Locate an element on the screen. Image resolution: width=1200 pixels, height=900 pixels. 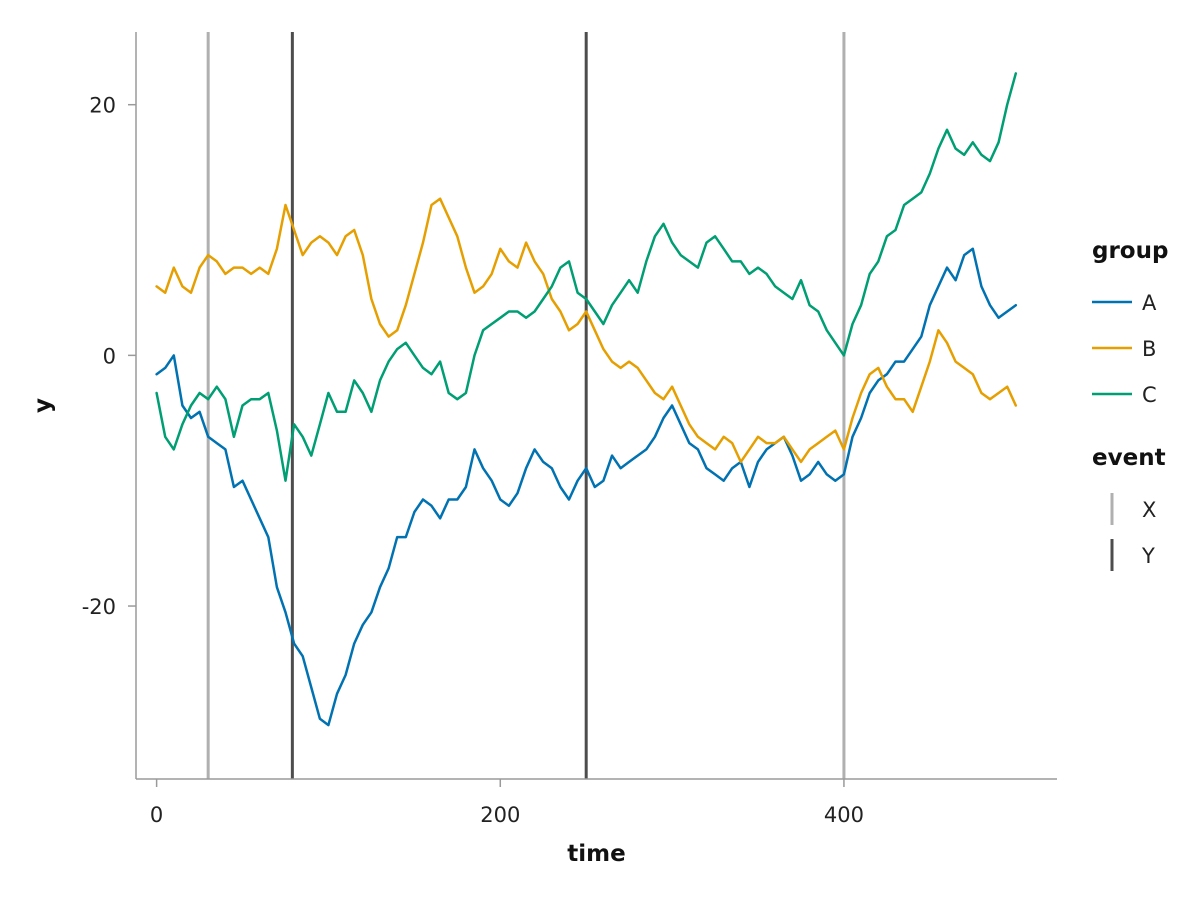
y-tick-label: 0 is located at coordinates (109, 356).